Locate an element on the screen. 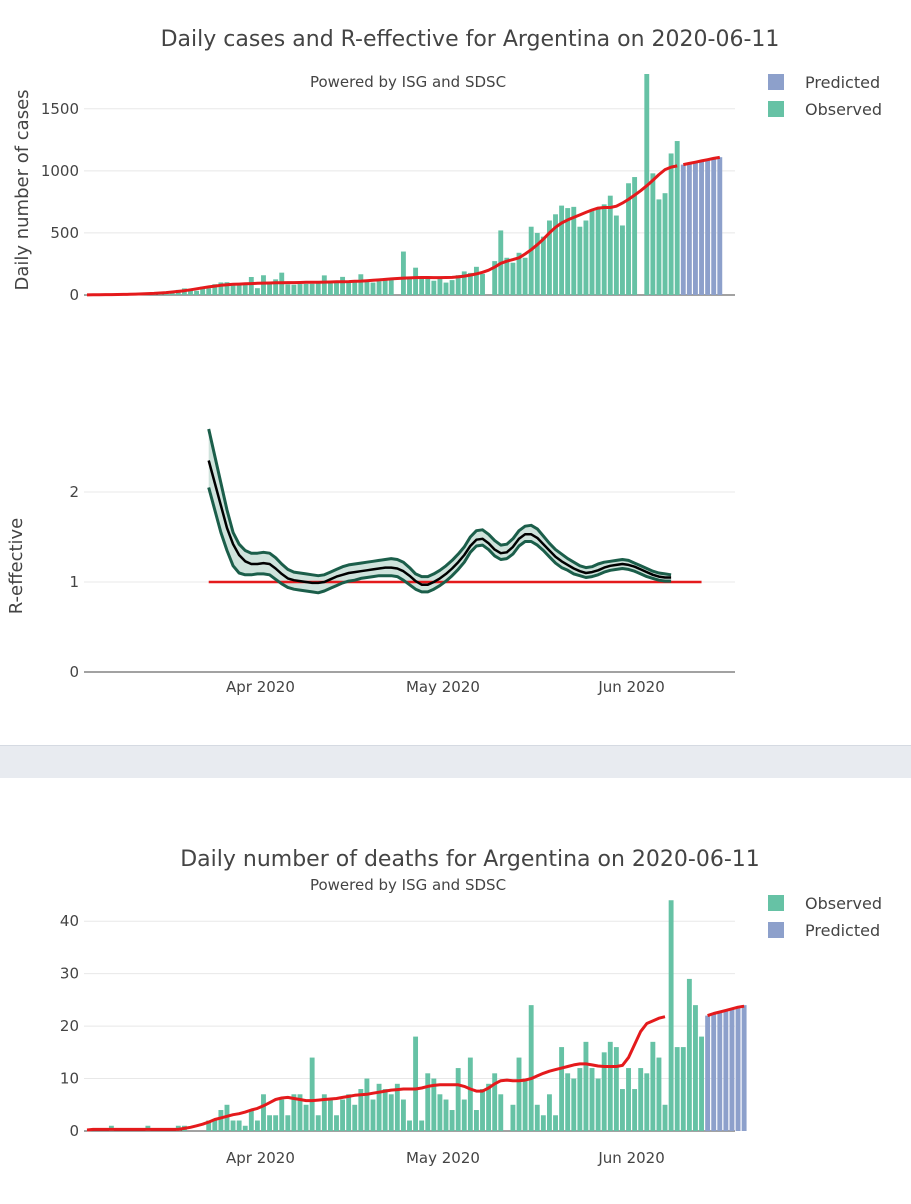  legend-swatch-observed is located at coordinates (776, 109).